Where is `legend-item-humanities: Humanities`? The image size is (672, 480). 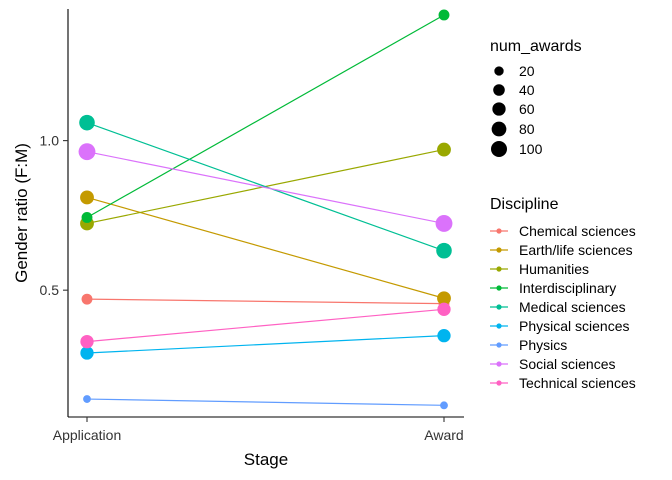 legend-item-humanities: Humanities is located at coordinates (539, 269).